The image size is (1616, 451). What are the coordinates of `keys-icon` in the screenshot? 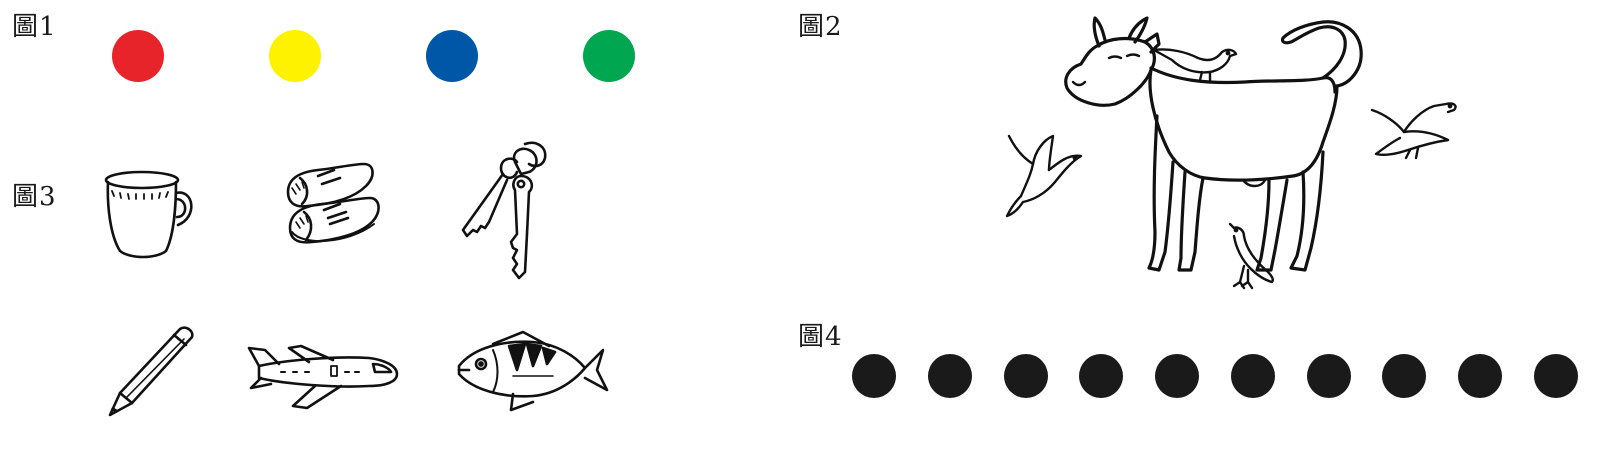 It's located at (514, 209).